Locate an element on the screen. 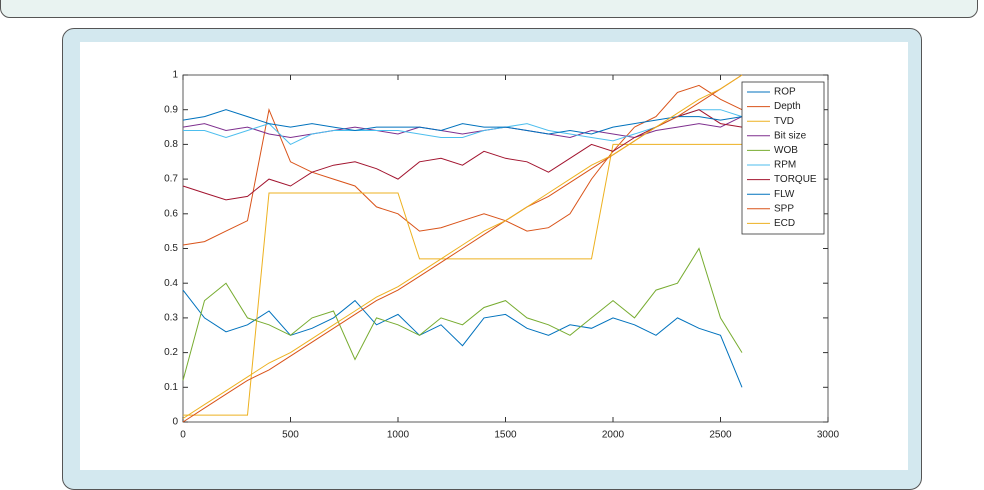 This screenshot has height=490, width=984. y-tick-label: 0.2 is located at coordinates (171, 352).